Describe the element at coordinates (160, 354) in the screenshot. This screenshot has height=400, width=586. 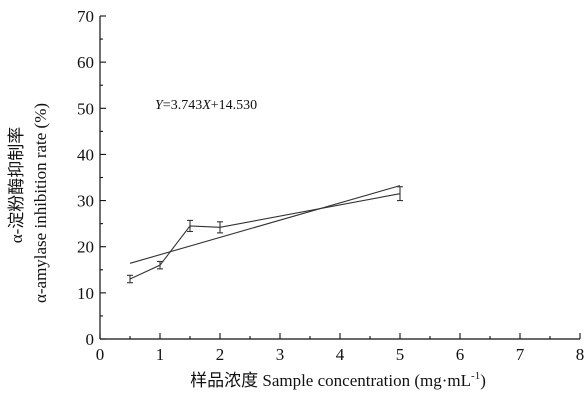
I see `x-tick-label-1: 1` at that location.